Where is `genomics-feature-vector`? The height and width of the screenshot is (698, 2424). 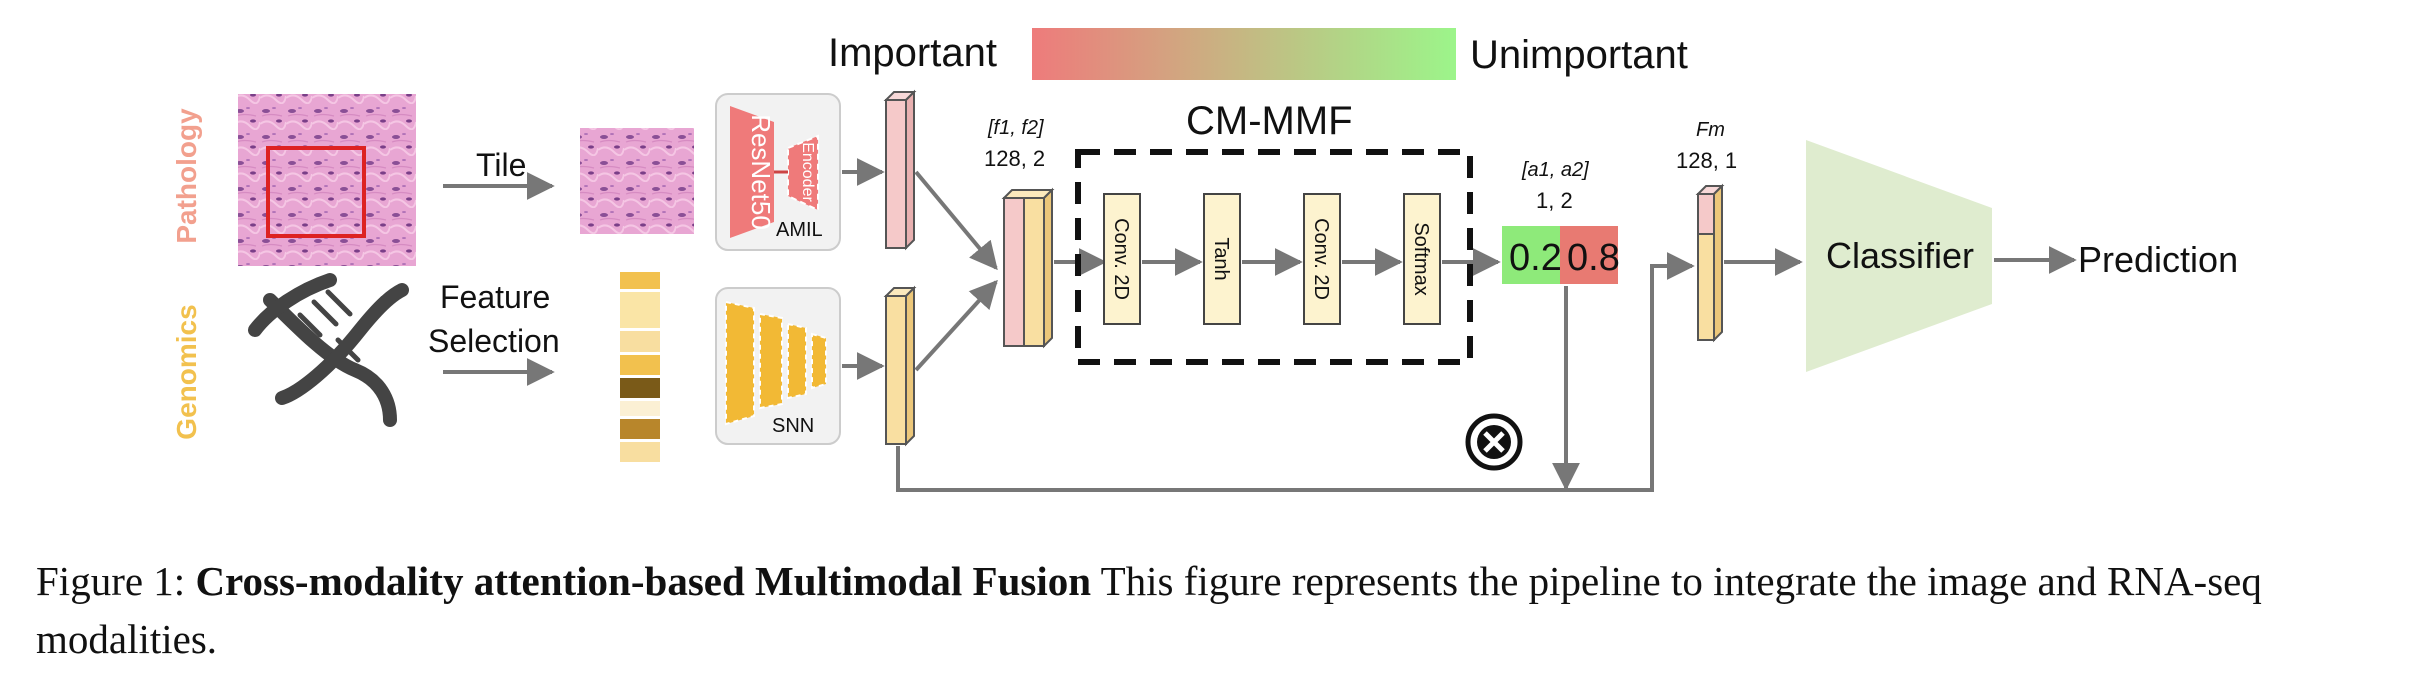
genomics-feature-vector is located at coordinates (900, 366).